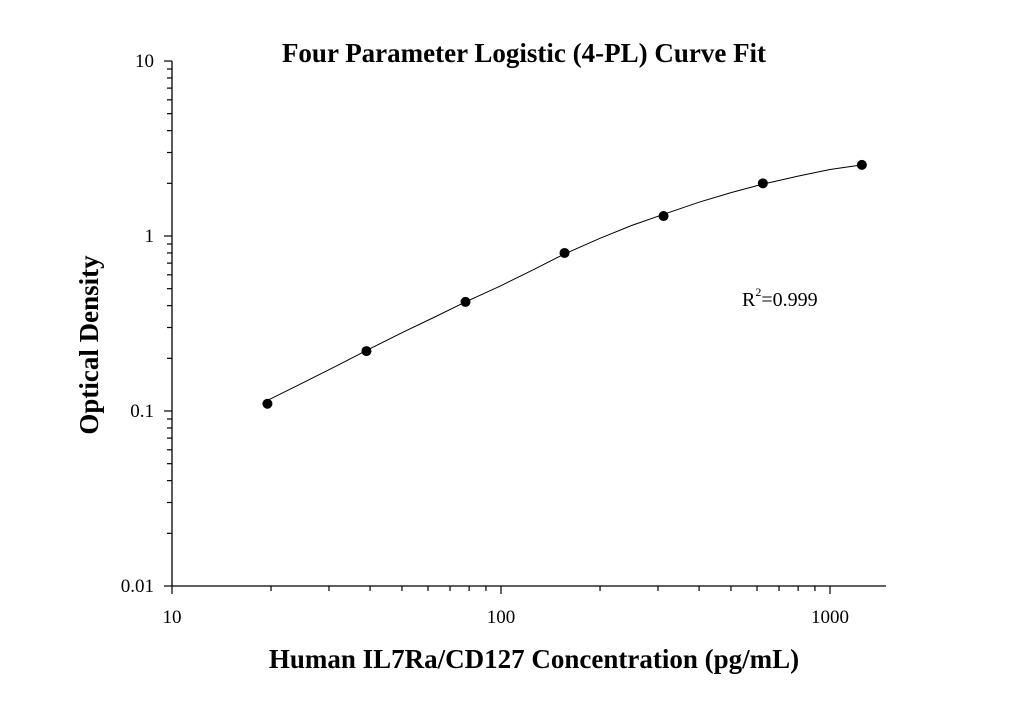  Describe the element at coordinates (749, 300) in the screenshot. I see `r-squared-prefix: R` at that location.